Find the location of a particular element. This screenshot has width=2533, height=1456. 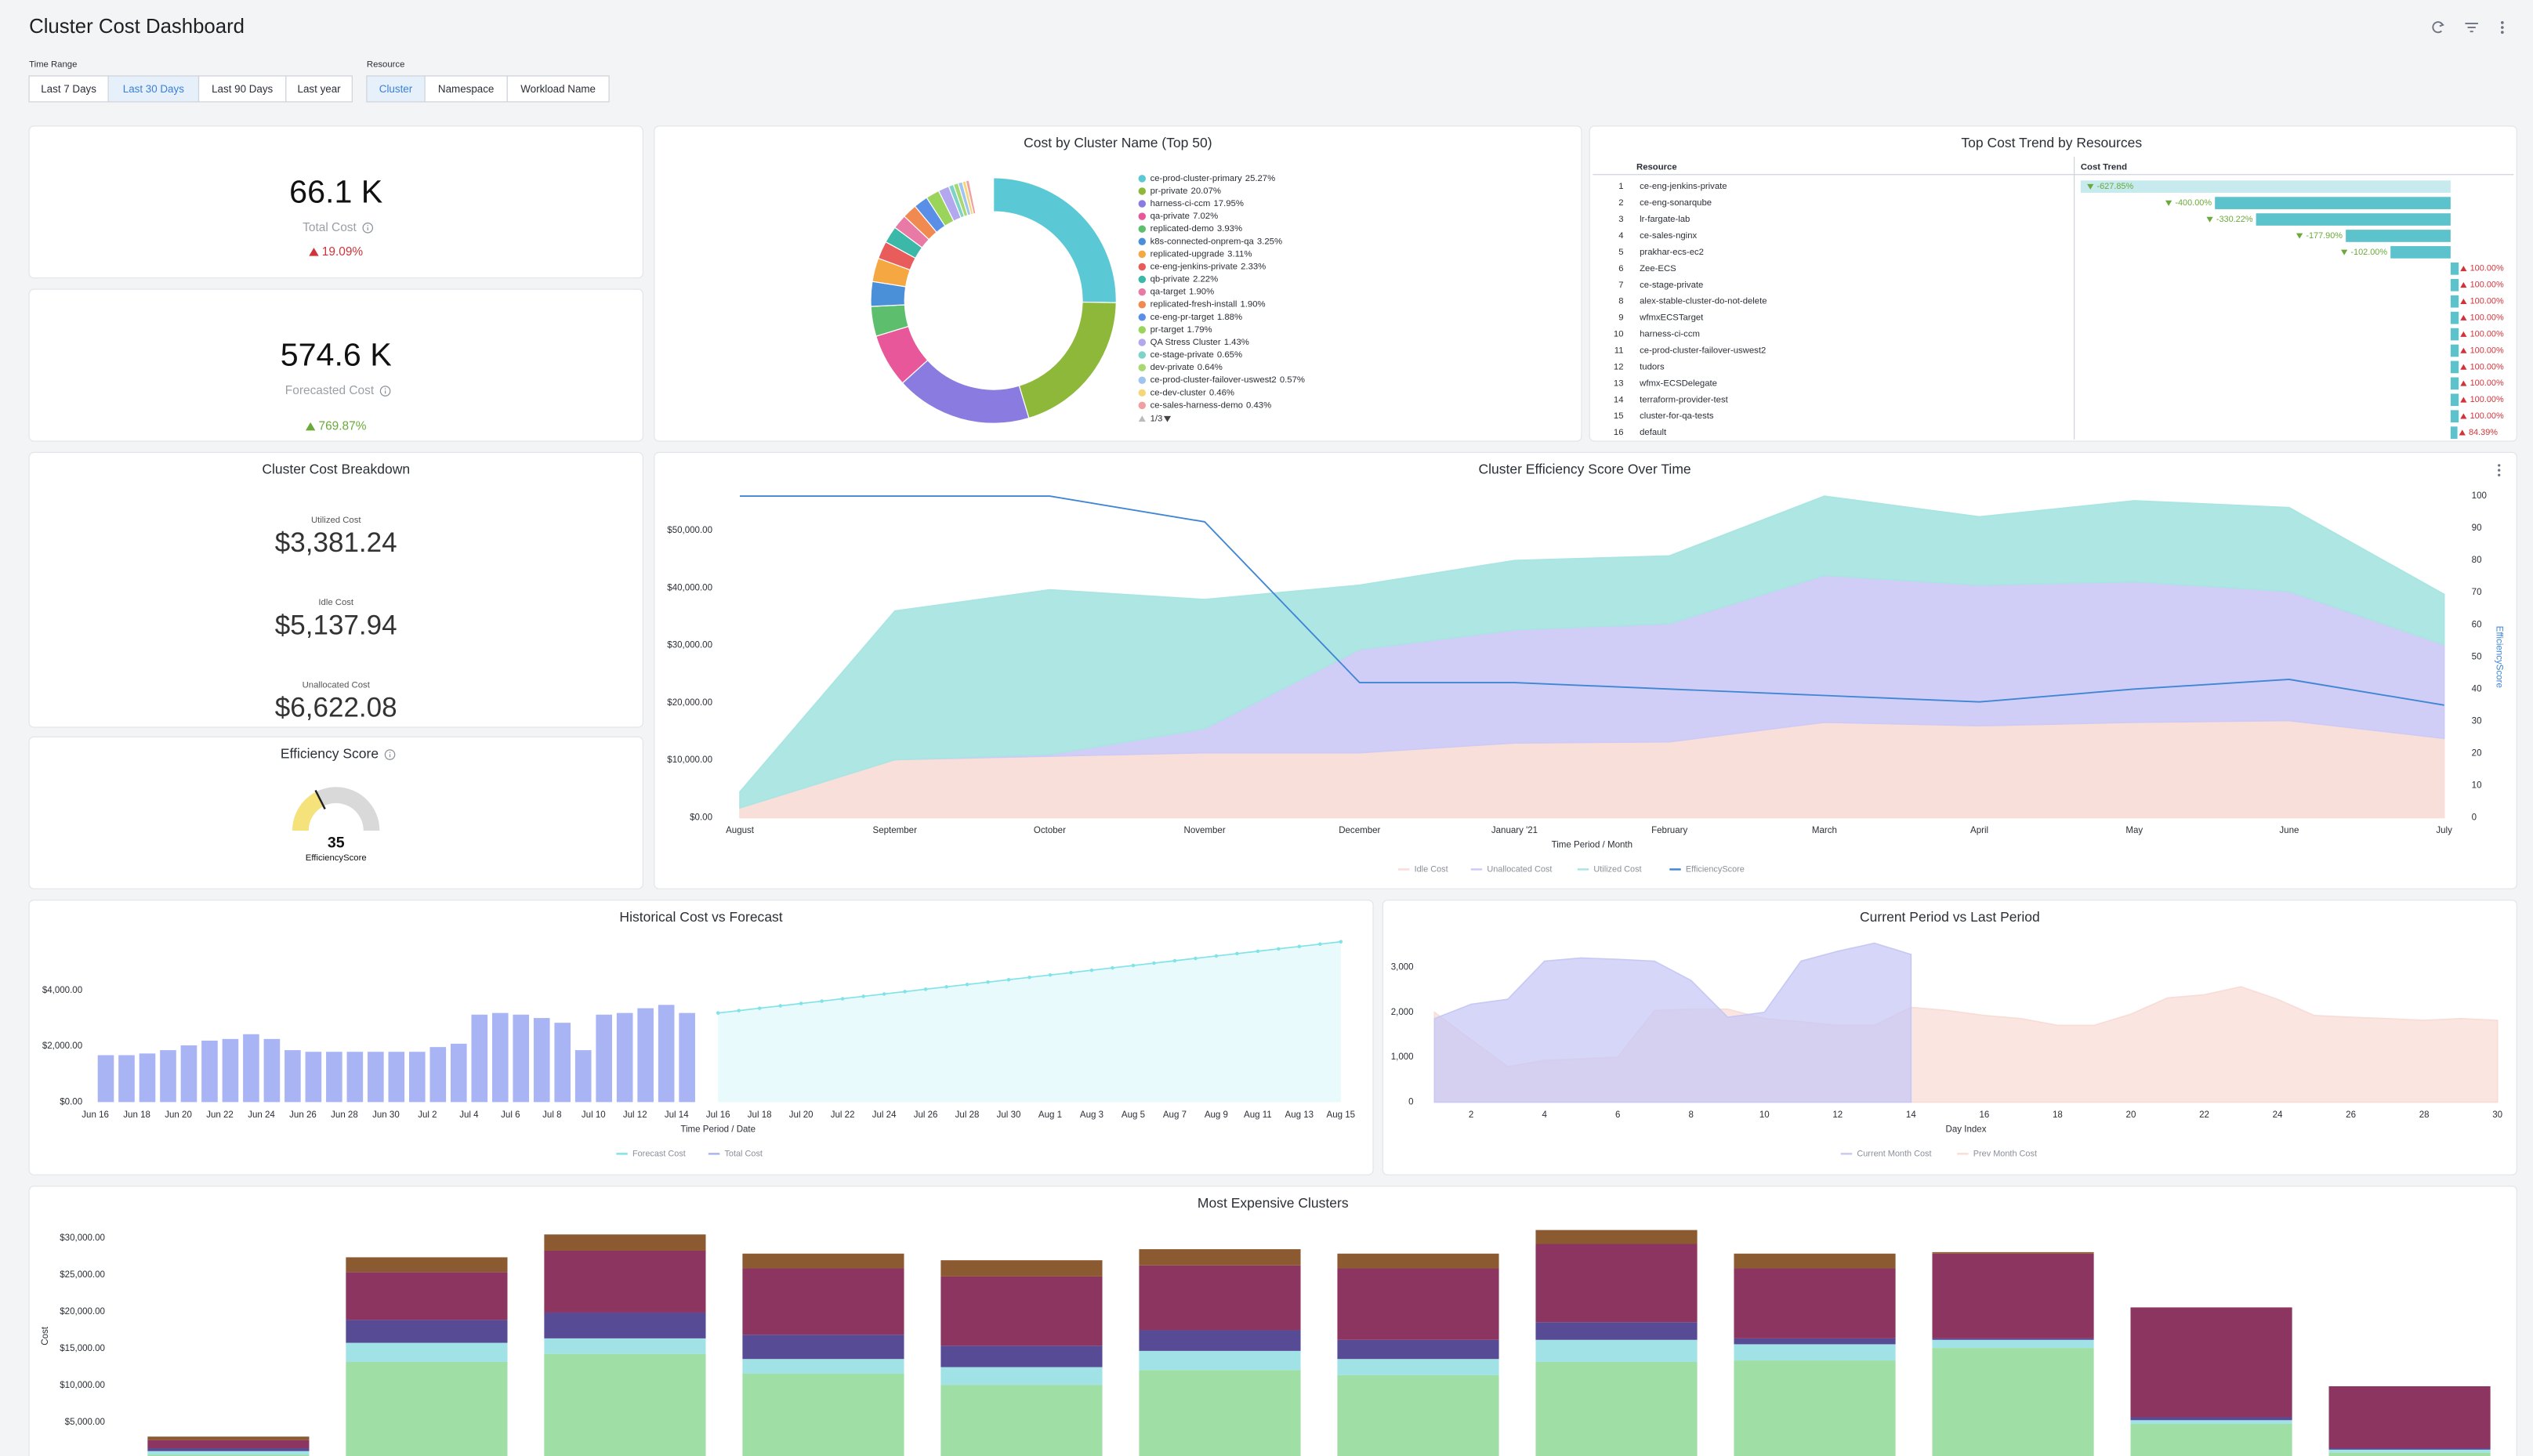

legend-entry: ce-stage-private 0.65% is located at coordinates (1196, 355).